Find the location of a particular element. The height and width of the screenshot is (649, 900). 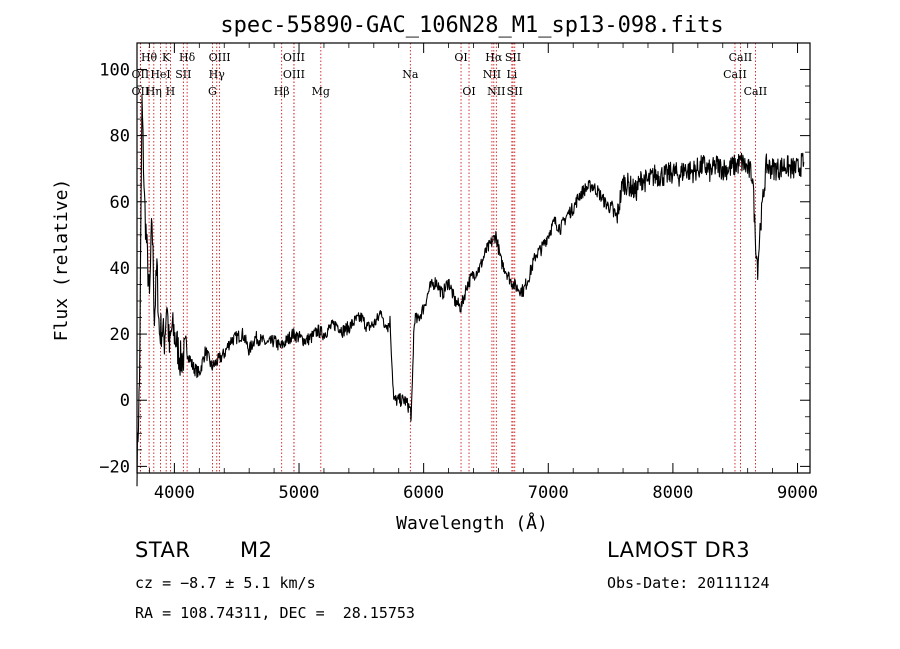

line-label-Na: Na is located at coordinates (410, 74).